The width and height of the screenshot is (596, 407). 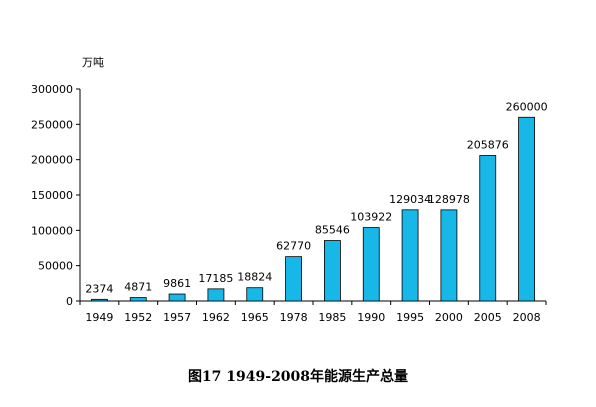 What do you see at coordinates (52, 160) in the screenshot?
I see `y-tick-label: 200000` at bounding box center [52, 160].